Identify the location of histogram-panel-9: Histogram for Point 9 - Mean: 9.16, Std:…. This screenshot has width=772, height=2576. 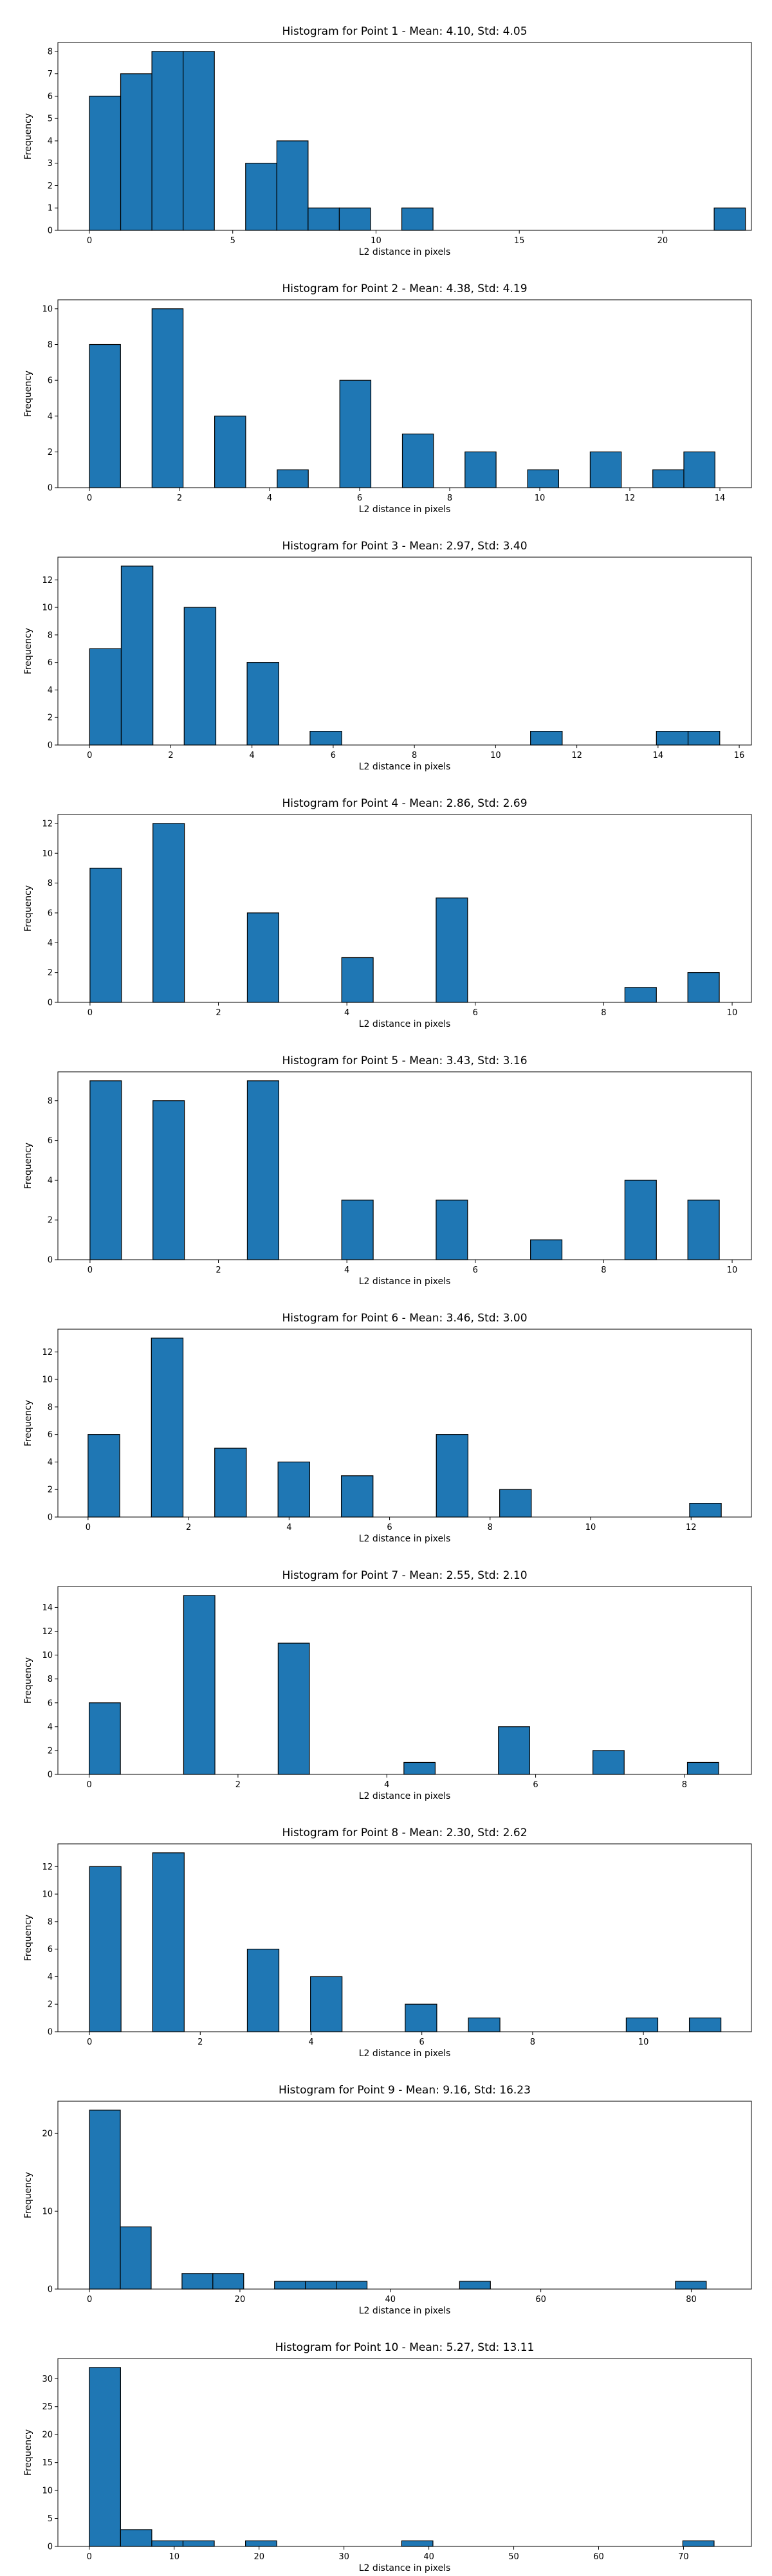
(386, 2187).